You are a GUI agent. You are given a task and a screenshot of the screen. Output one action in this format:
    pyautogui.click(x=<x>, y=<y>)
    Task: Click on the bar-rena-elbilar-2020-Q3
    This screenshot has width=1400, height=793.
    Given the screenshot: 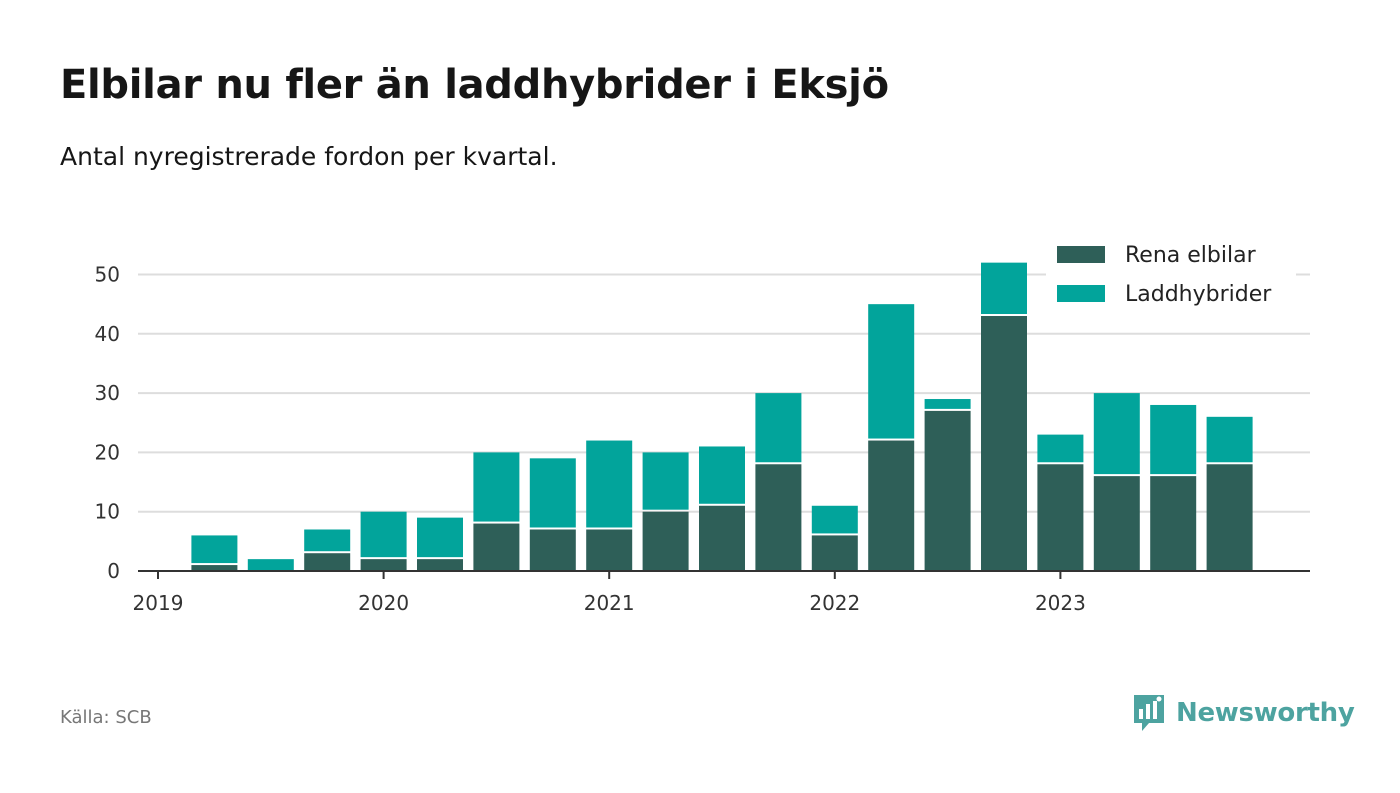 What is the action you would take?
    pyautogui.click(x=496, y=547)
    